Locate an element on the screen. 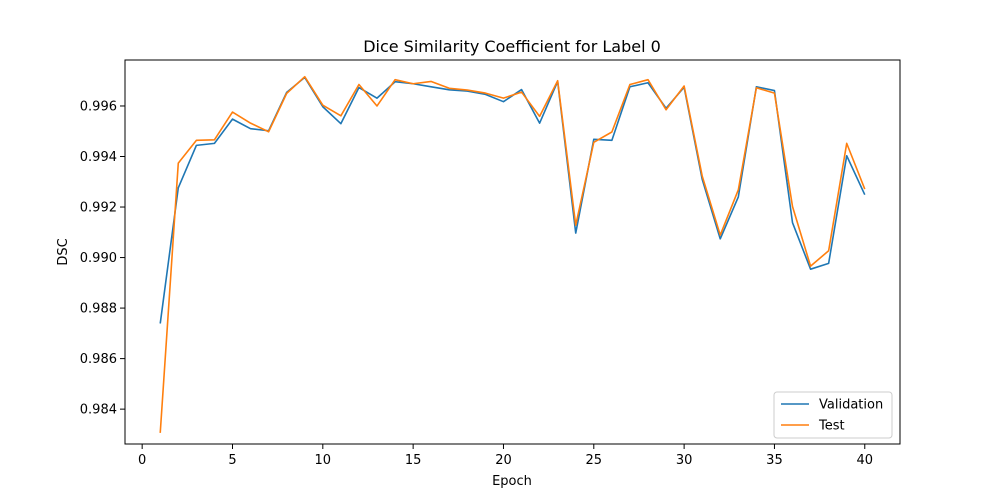 The image size is (1000, 500). x-tick-label: 20 is located at coordinates (503, 460).